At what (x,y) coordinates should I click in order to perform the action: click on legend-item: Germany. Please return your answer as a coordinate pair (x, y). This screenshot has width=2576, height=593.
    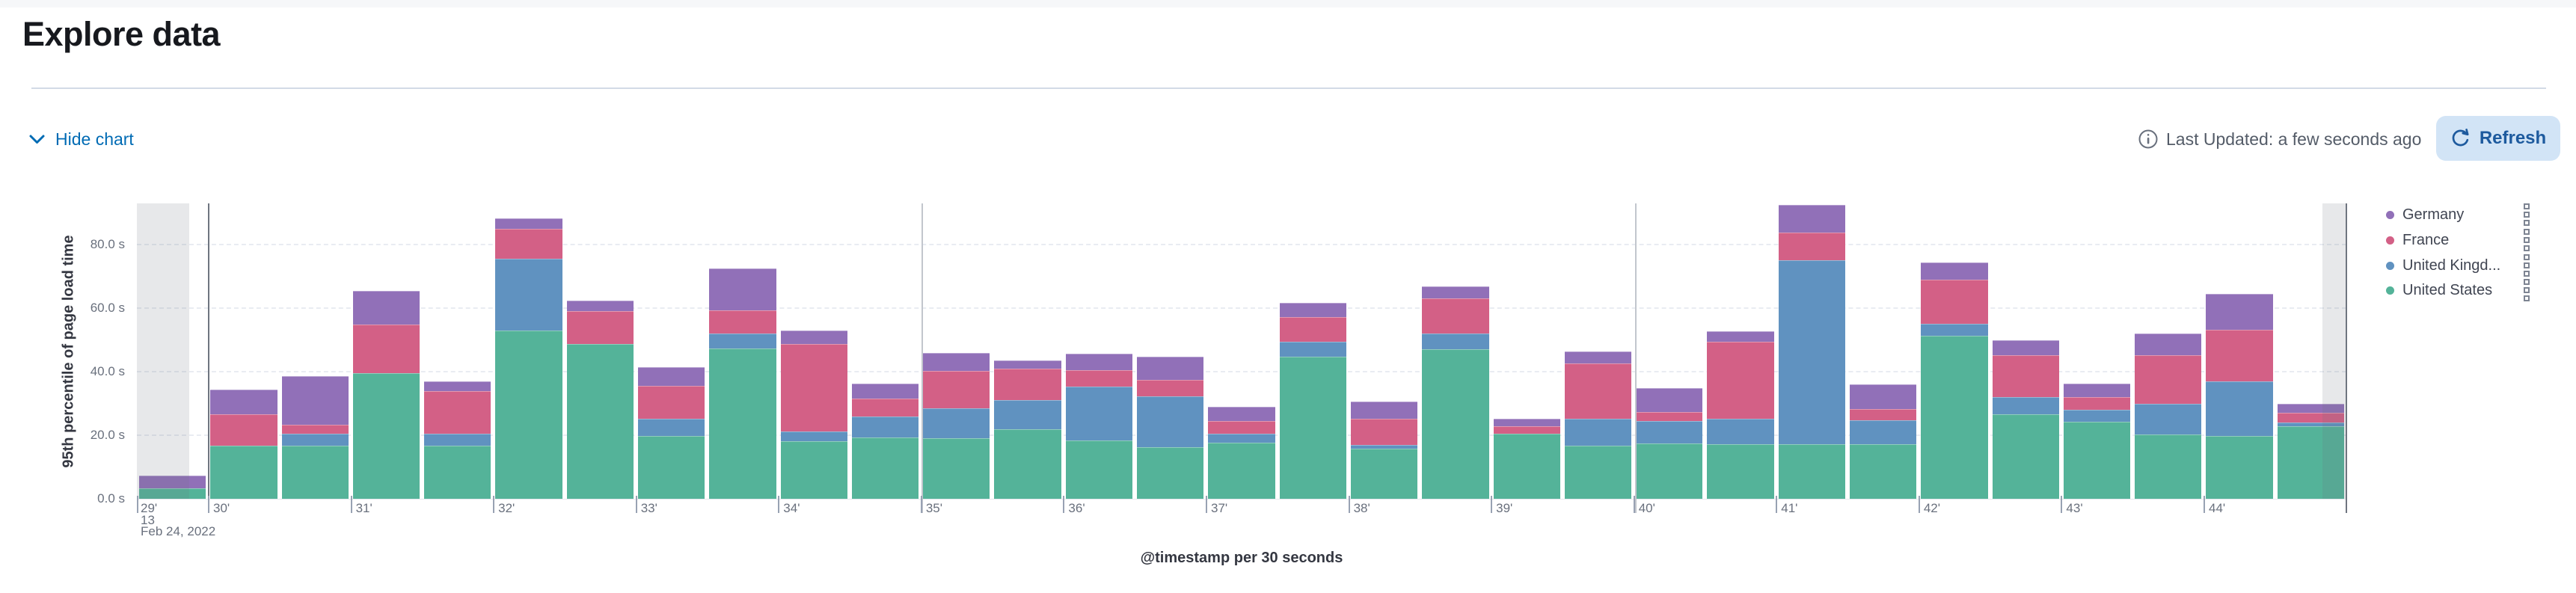
    Looking at the image, I should click on (2458, 215).